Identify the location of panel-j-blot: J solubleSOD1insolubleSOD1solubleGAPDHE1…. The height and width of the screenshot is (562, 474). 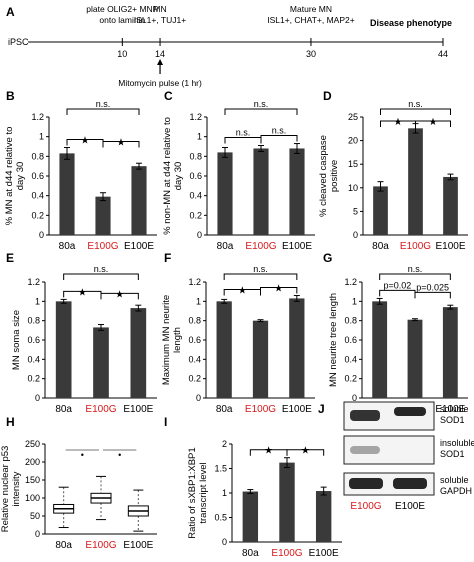
(396, 456).